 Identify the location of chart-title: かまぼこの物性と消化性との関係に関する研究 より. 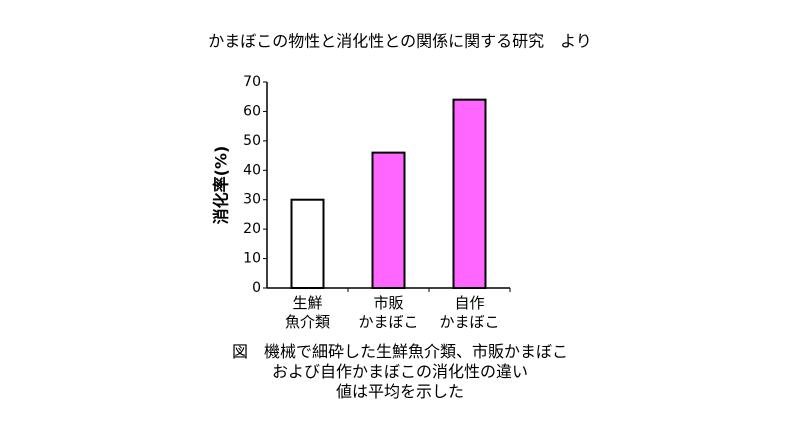
(400, 41).